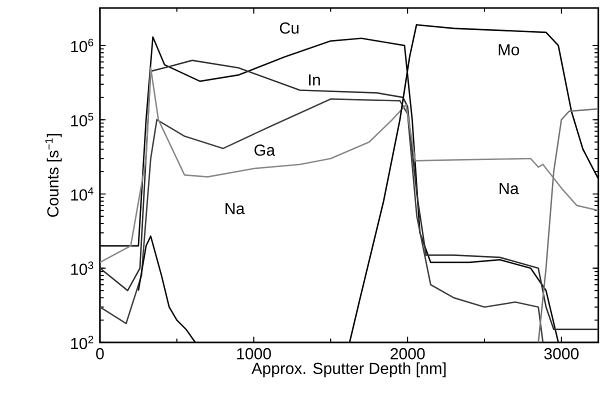 This screenshot has height=406, width=601. What do you see at coordinates (407, 354) in the screenshot?
I see `x-tick-label: 2000` at bounding box center [407, 354].